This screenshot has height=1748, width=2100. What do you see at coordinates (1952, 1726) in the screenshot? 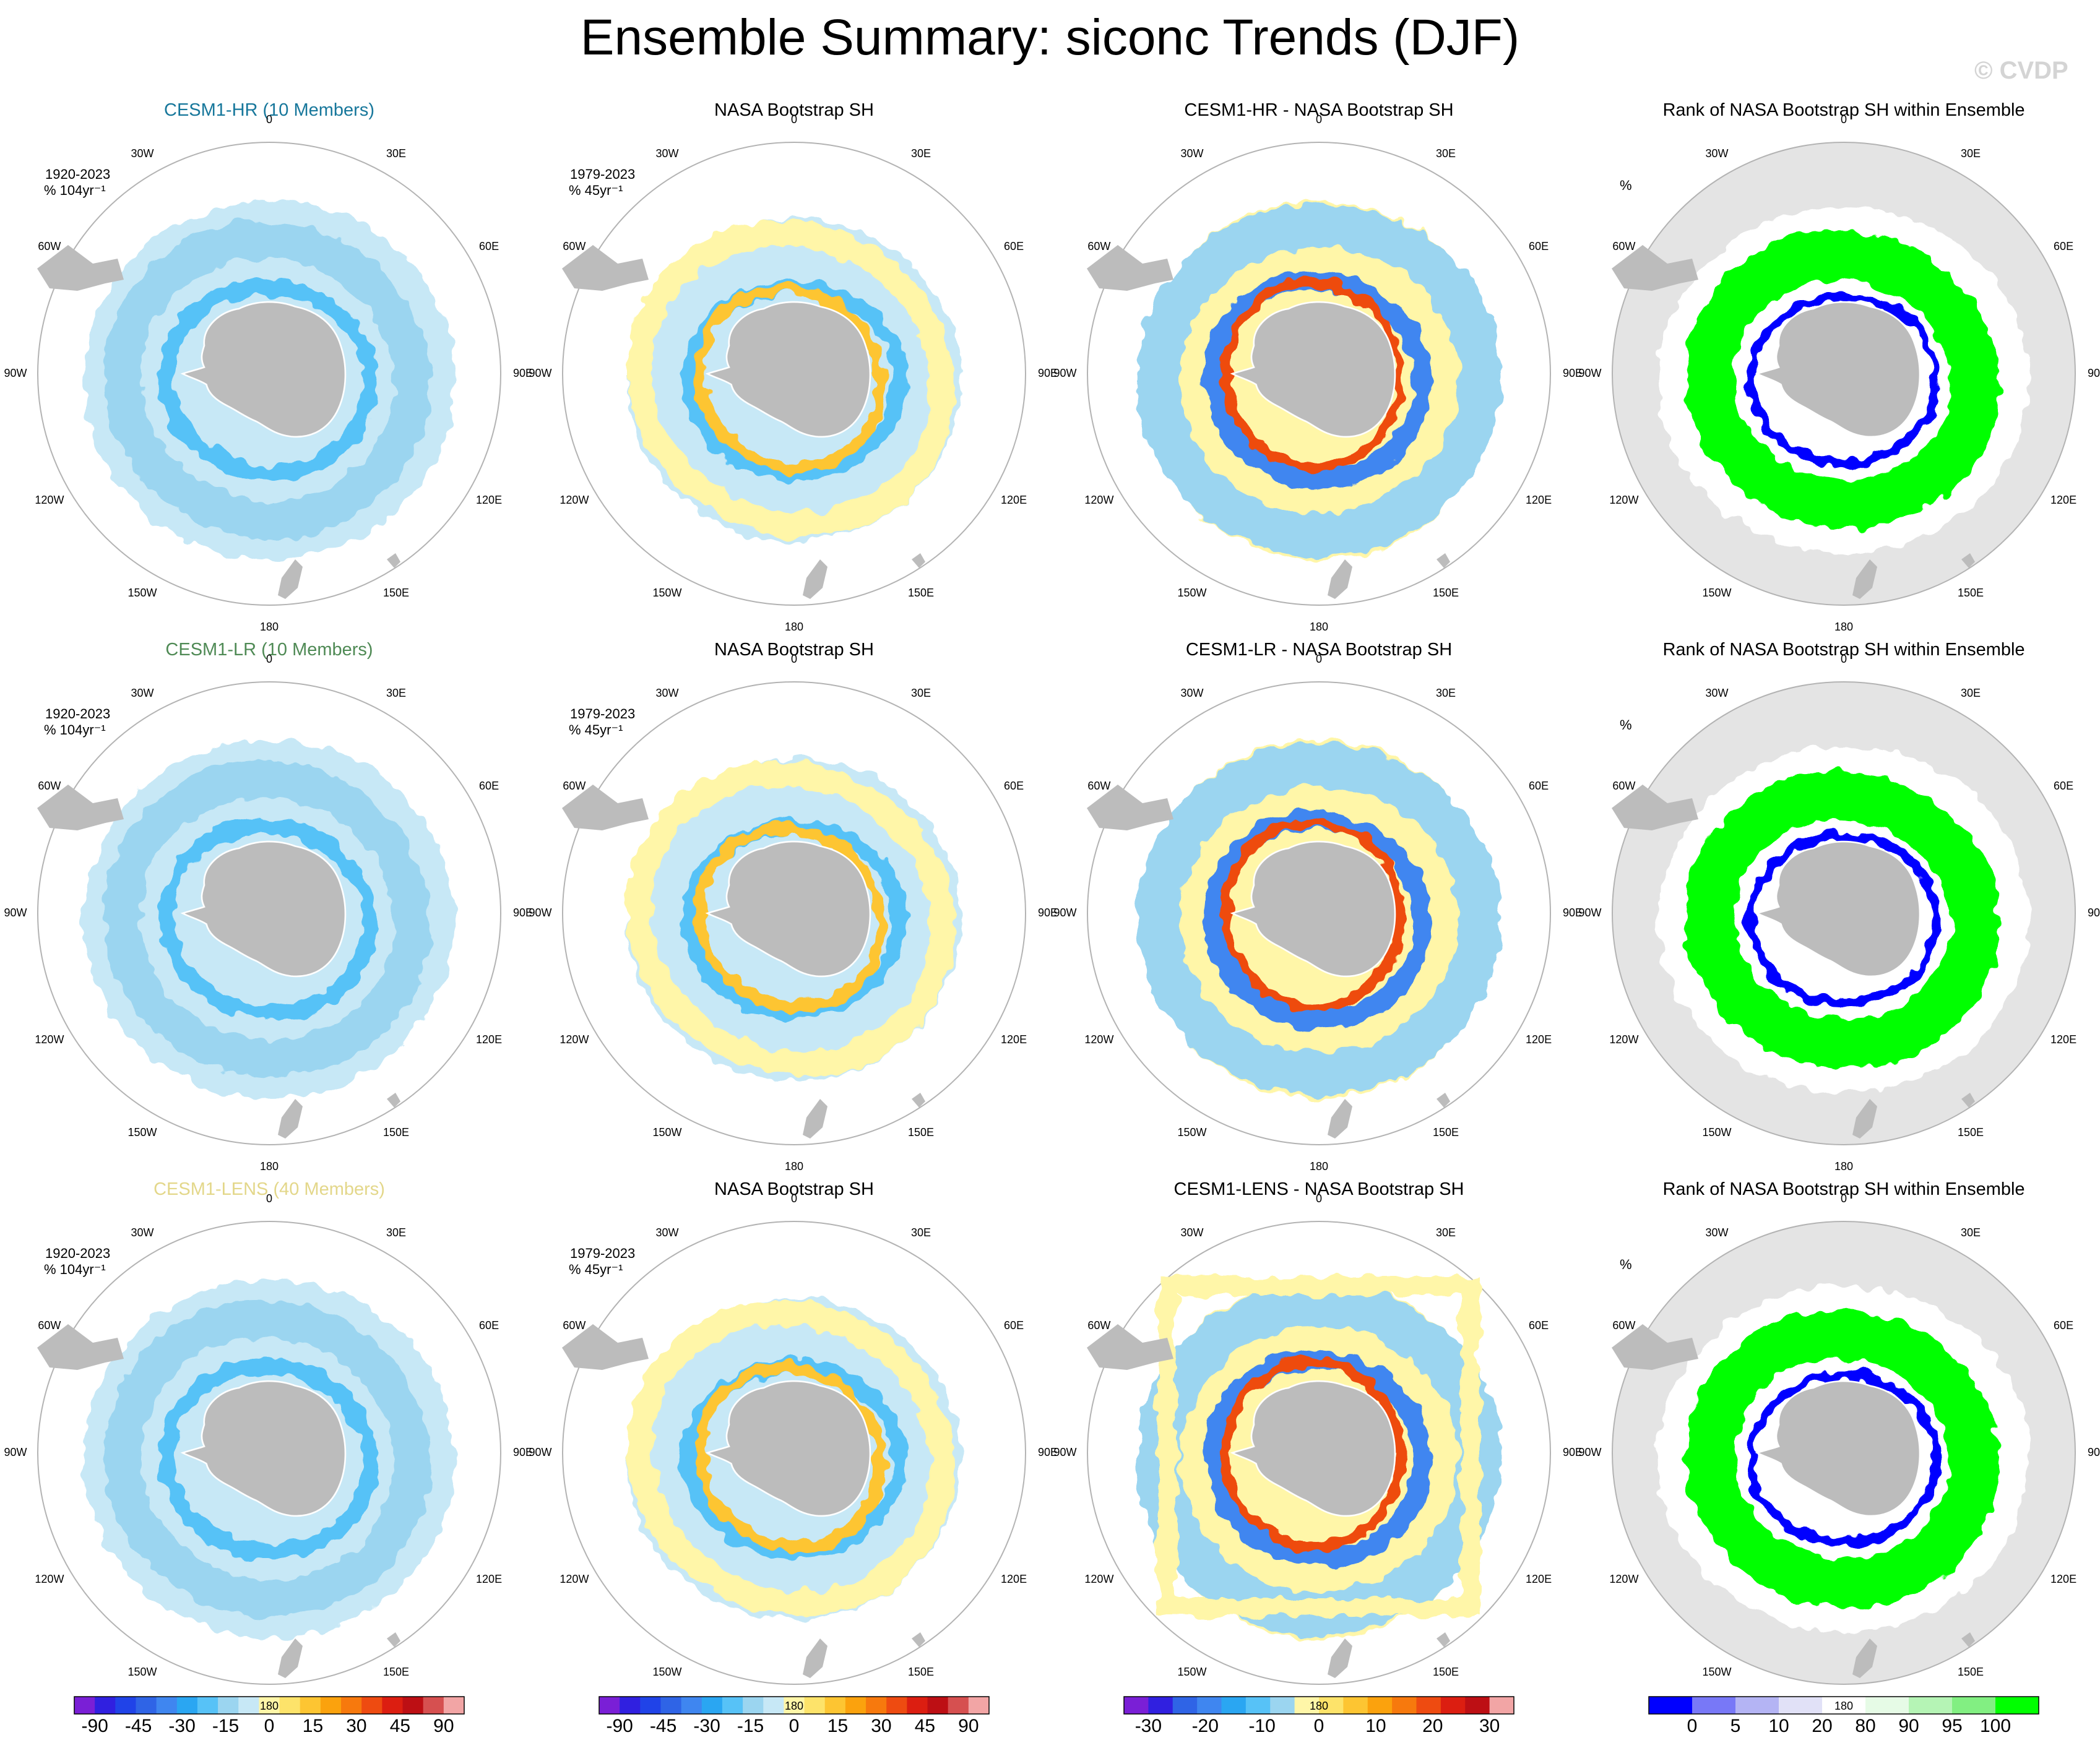
I see `colorbar-label: 95` at bounding box center [1952, 1726].